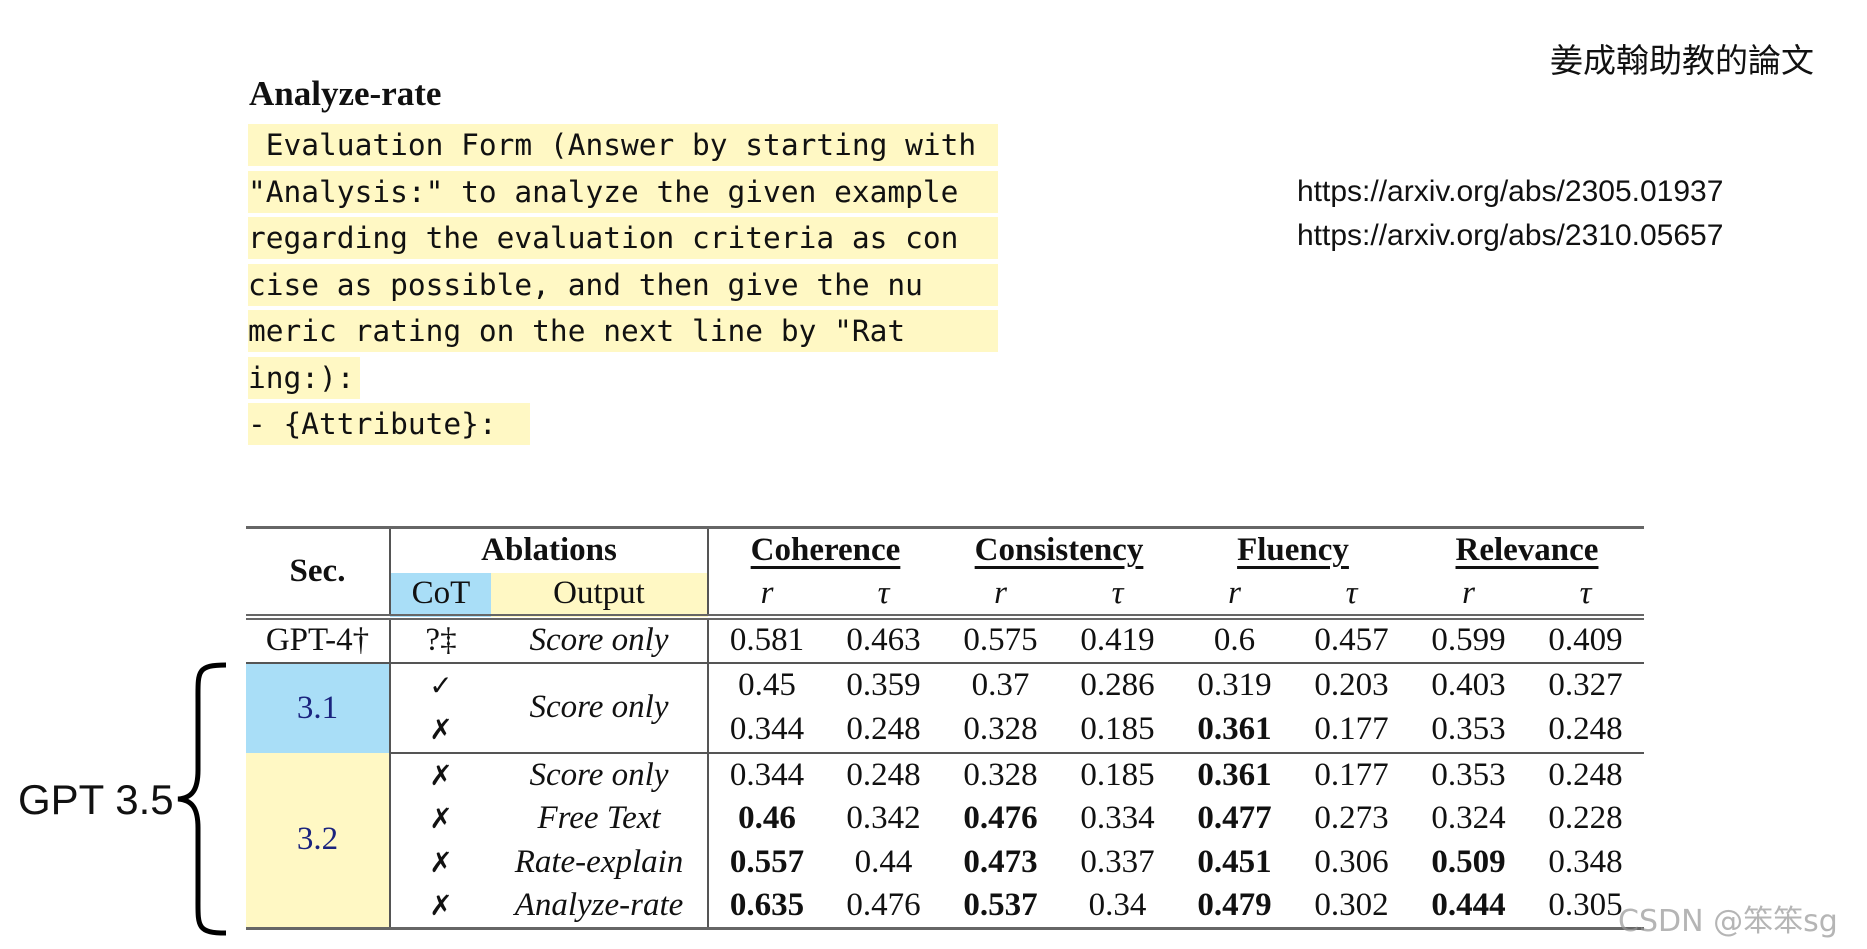 This screenshot has height=949, width=1867. What do you see at coordinates (623, 238) in the screenshot?
I see `prompt-line: regarding the evaluation criteria as con` at bounding box center [623, 238].